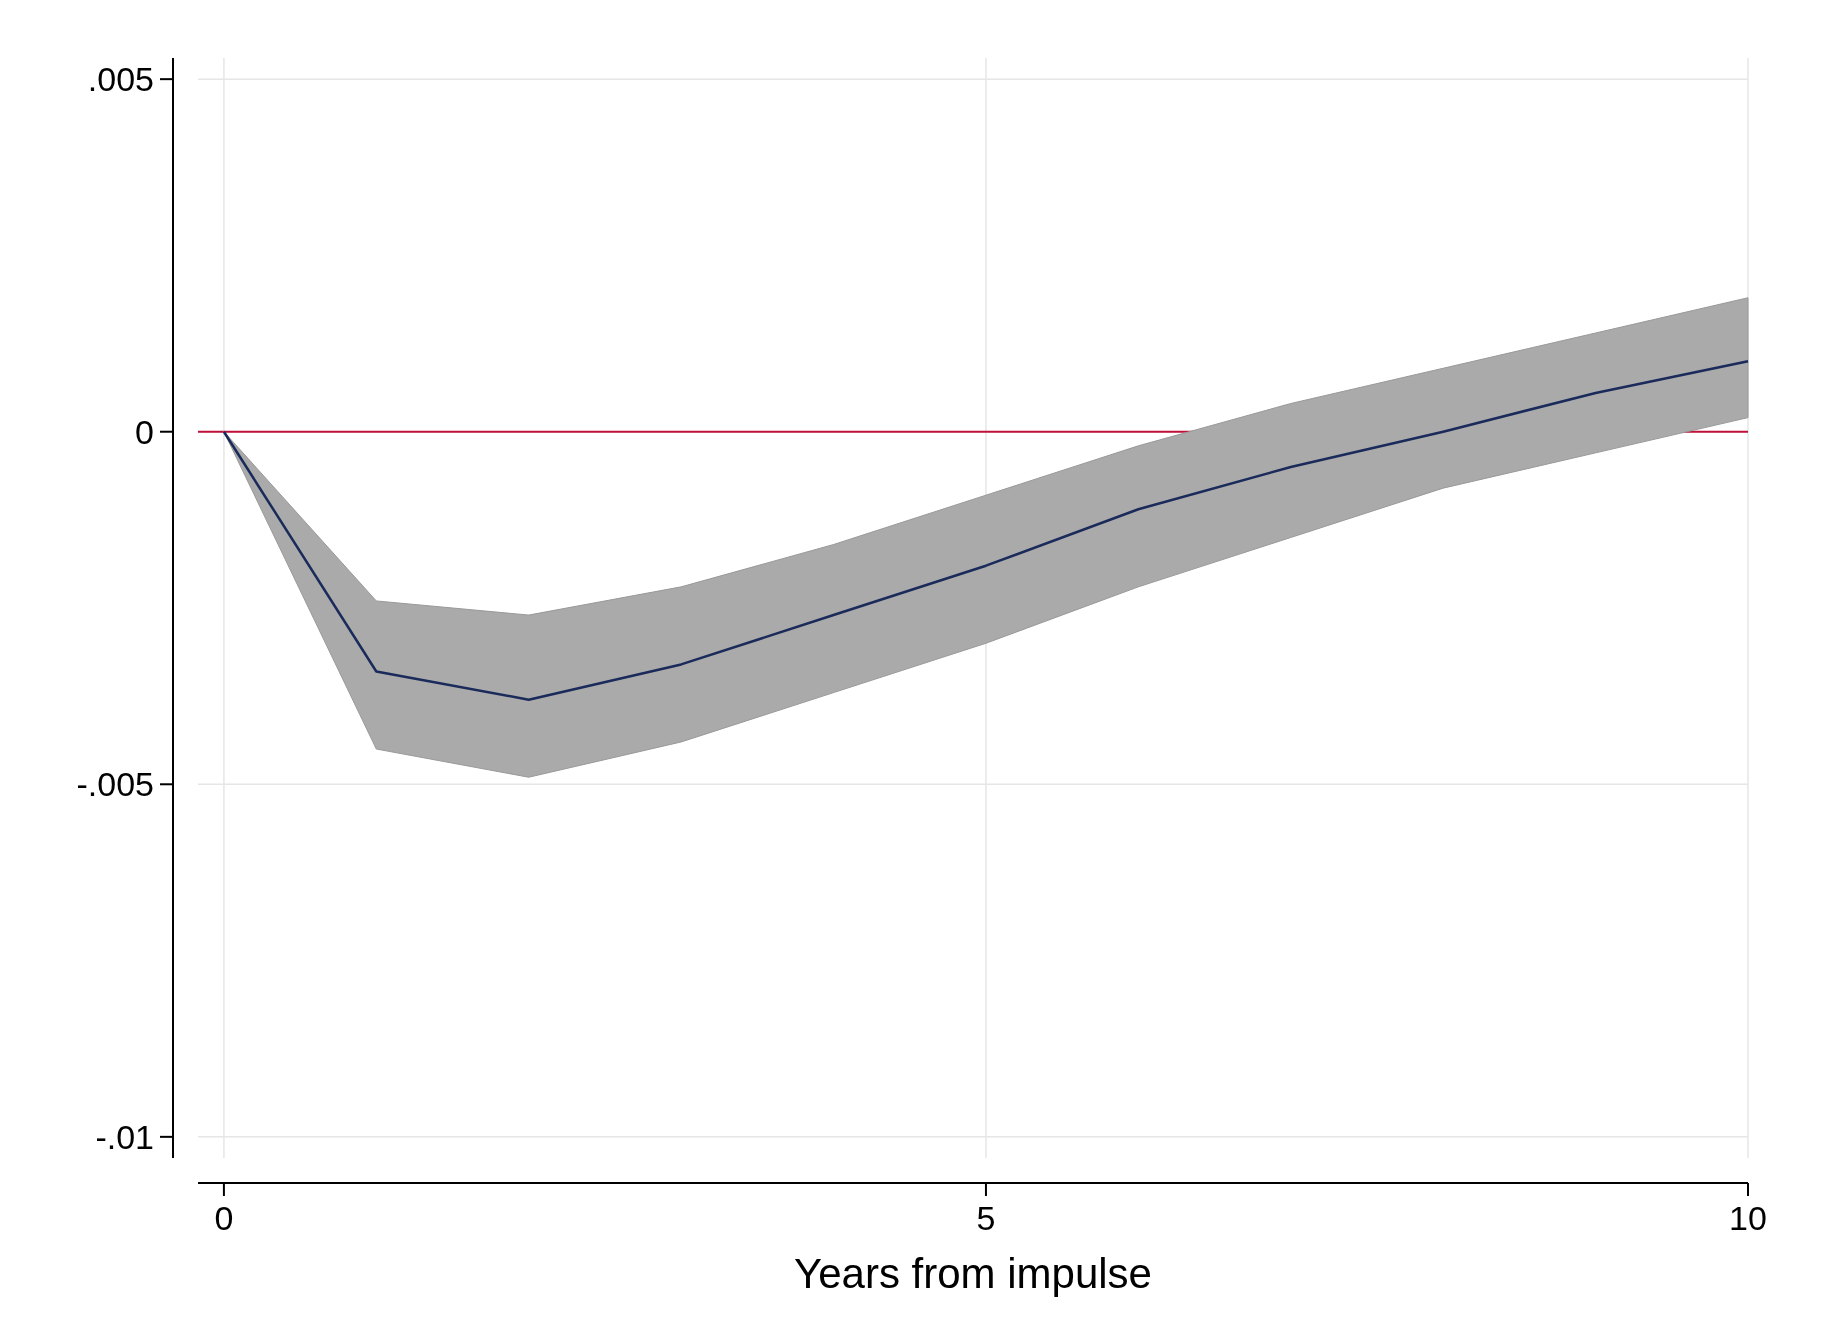  I want to click on y-tick-label: 0, so click(144, 431).